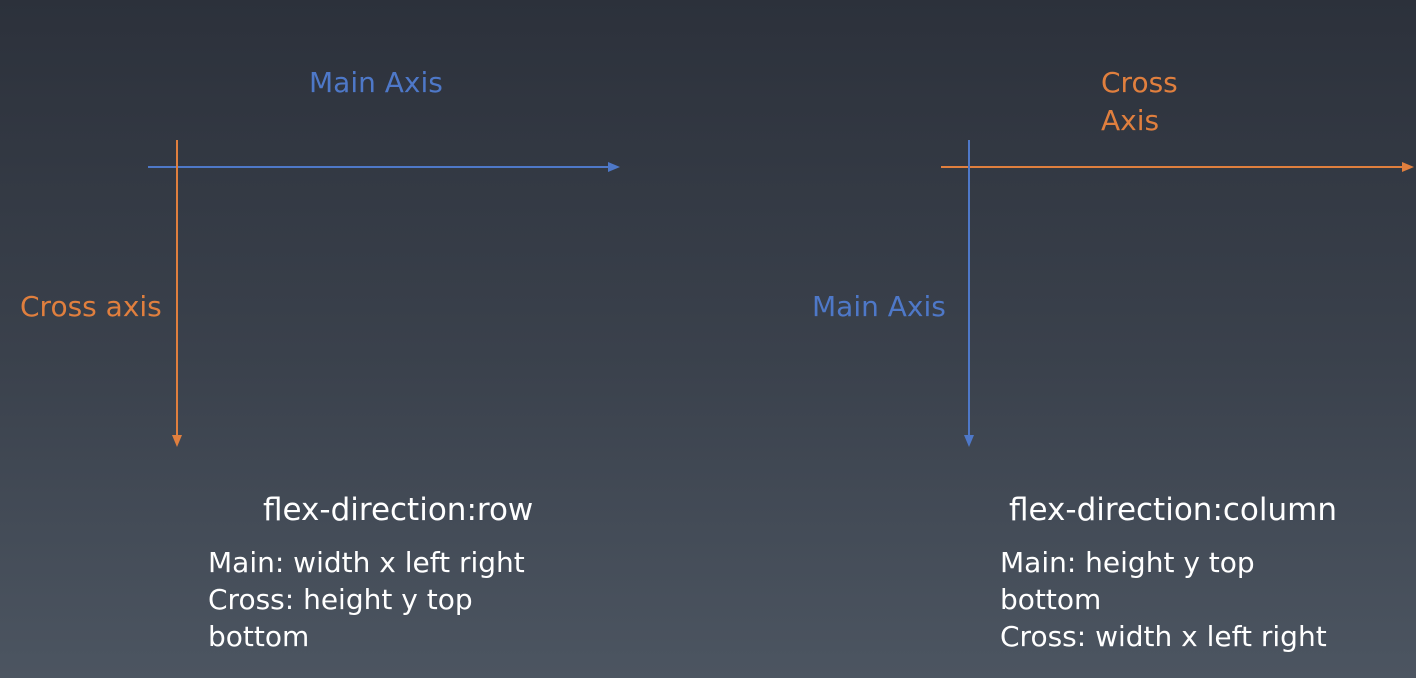 The width and height of the screenshot is (1416, 678). What do you see at coordinates (1051, 599) in the screenshot?
I see `column-description-line: bottom` at bounding box center [1051, 599].